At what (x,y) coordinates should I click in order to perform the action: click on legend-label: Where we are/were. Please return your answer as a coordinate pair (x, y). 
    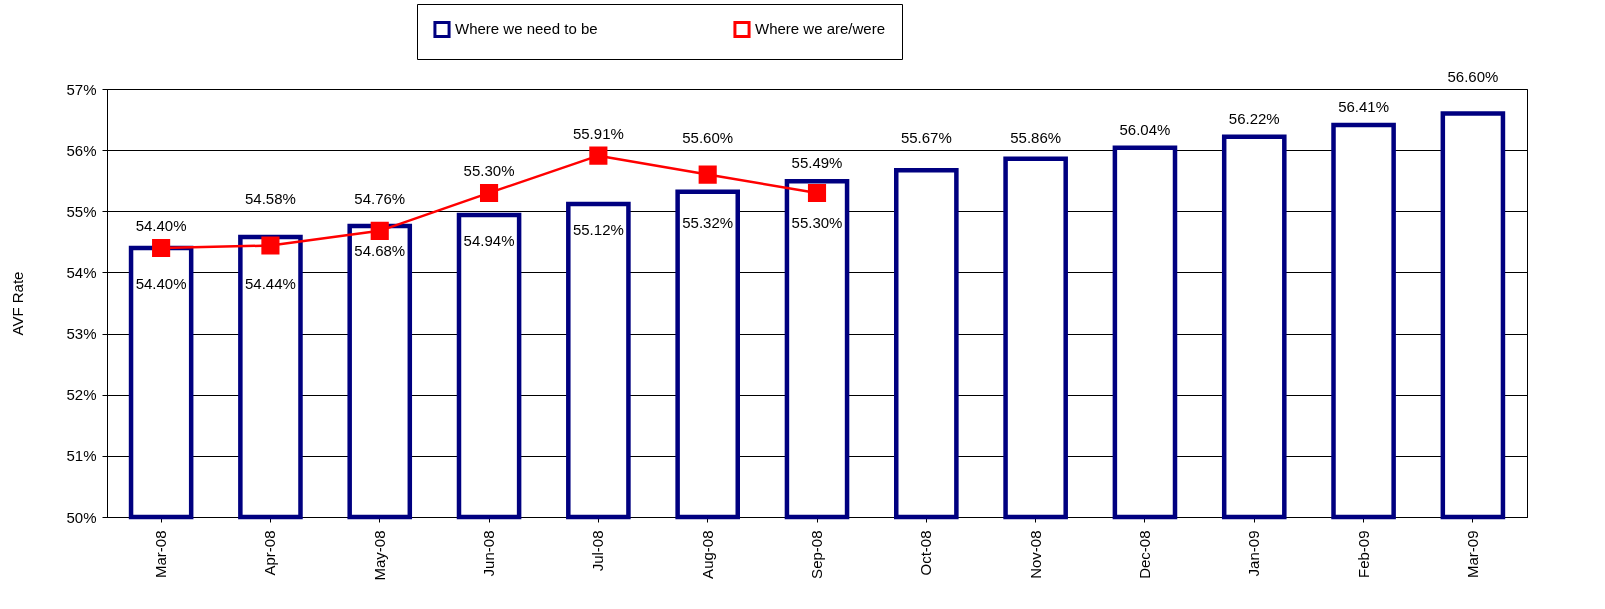
    Looking at the image, I should click on (820, 29).